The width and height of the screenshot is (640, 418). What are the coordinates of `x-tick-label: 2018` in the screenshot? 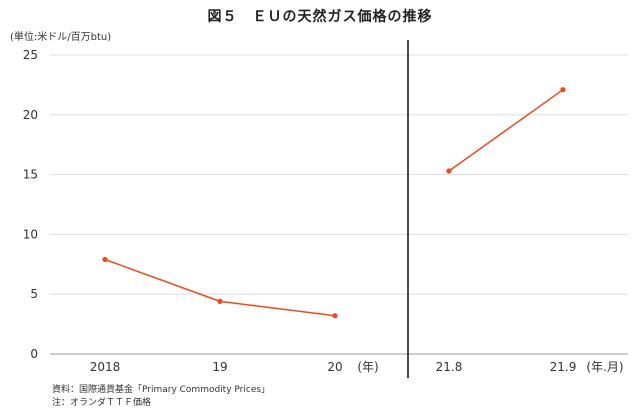 It's located at (105, 367).